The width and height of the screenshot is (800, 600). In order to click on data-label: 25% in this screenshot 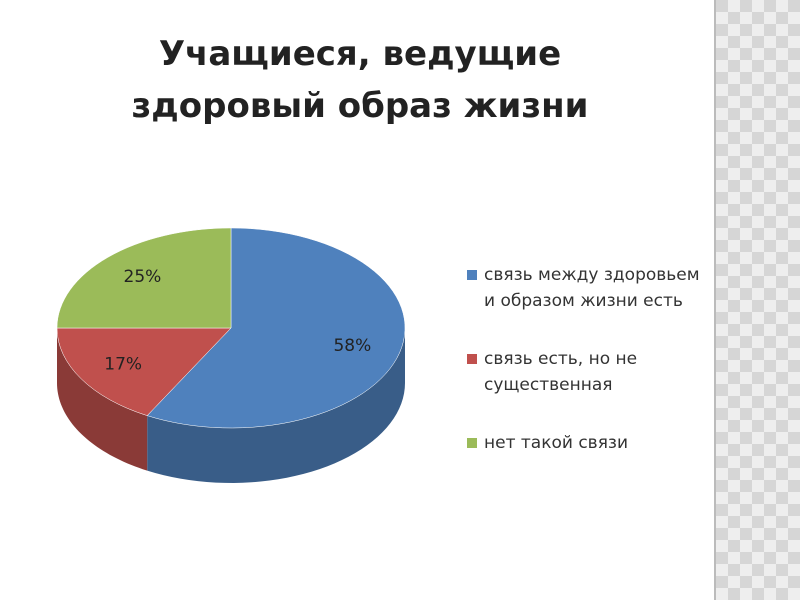, I will do `click(143, 277)`.